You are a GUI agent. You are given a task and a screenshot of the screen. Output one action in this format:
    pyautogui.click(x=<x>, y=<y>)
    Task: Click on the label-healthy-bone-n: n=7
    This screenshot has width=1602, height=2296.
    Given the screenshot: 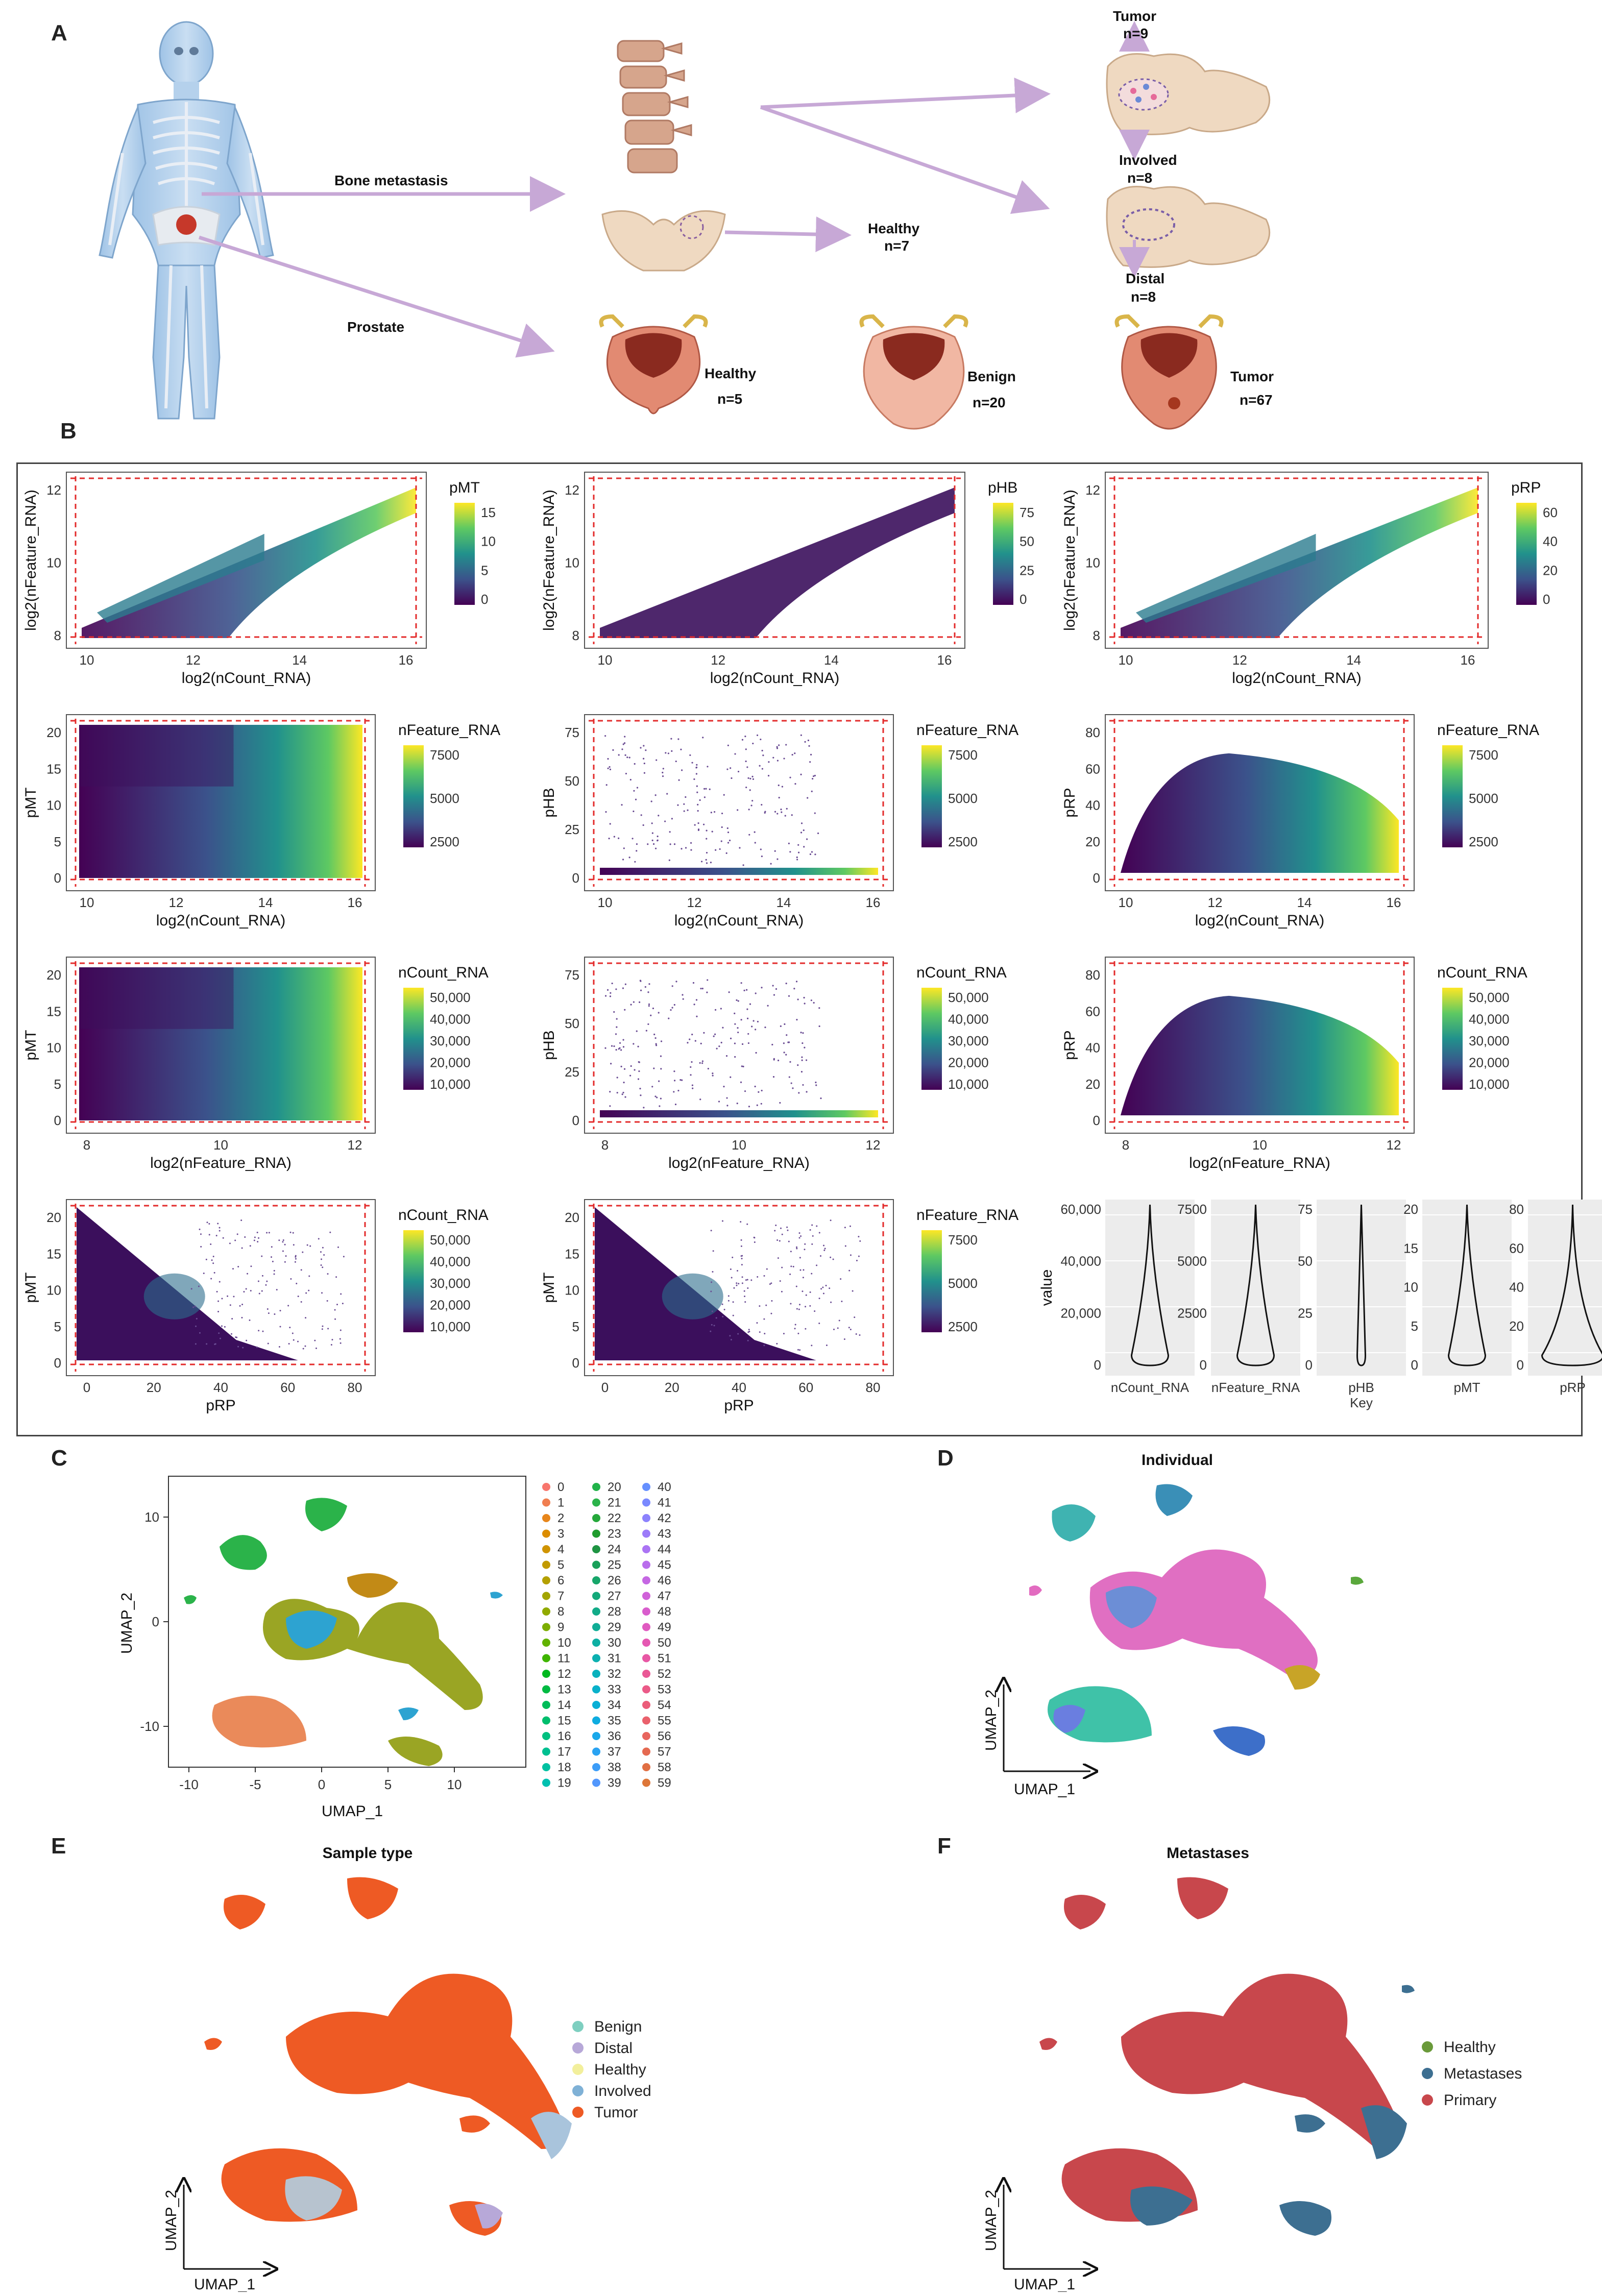 What is the action you would take?
    pyautogui.click(x=897, y=246)
    